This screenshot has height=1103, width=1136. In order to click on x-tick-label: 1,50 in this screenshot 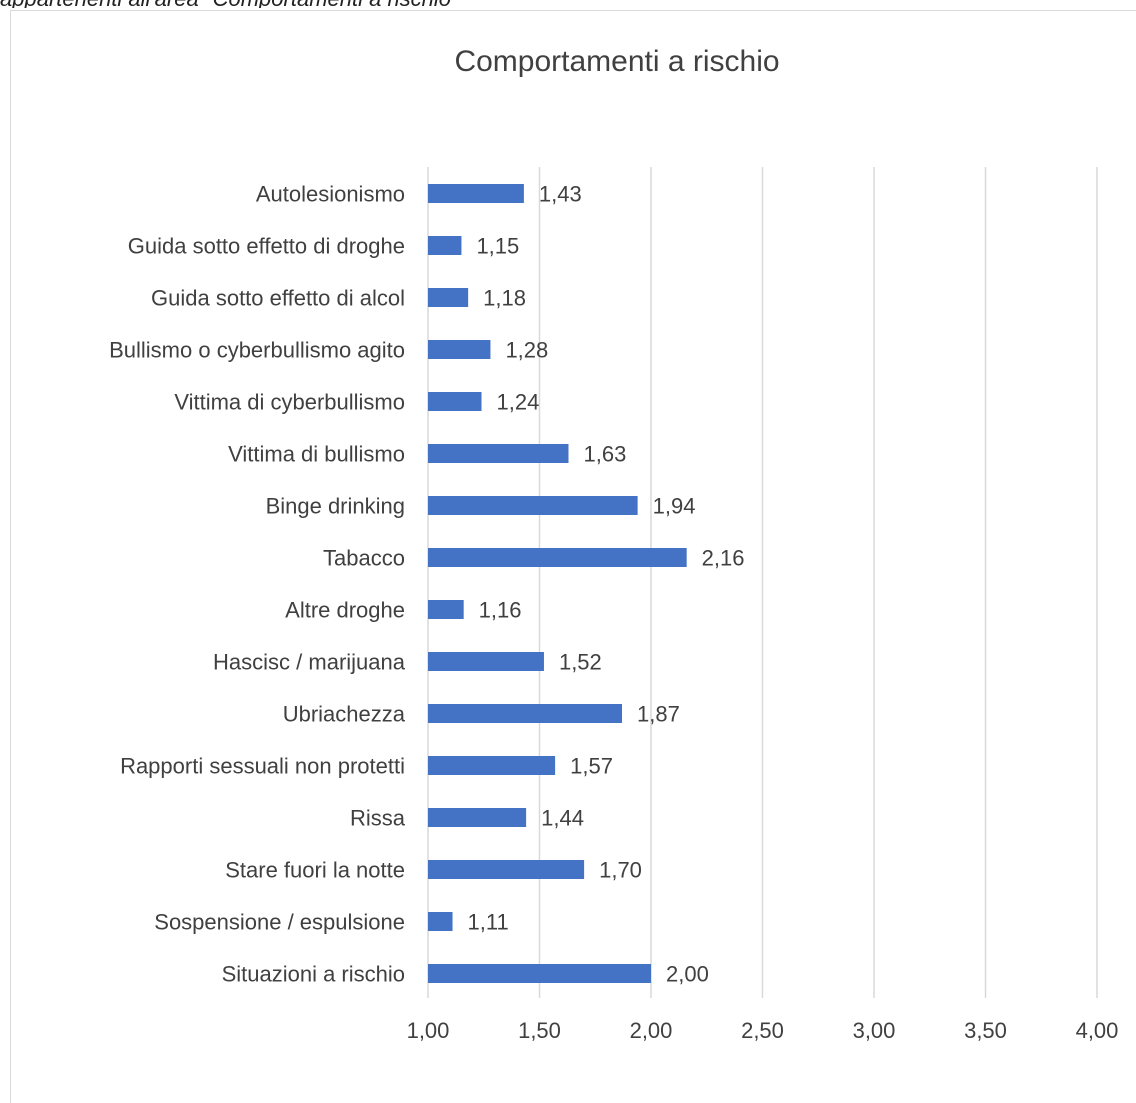, I will do `click(539, 1030)`.